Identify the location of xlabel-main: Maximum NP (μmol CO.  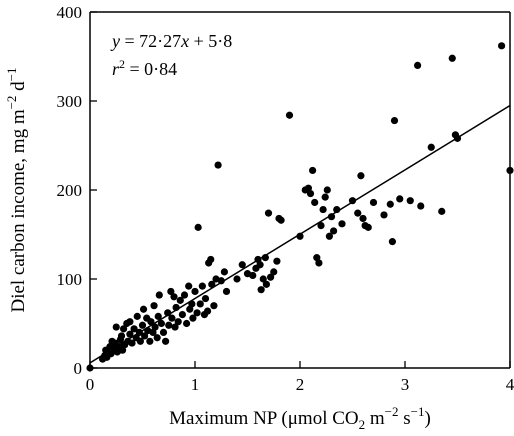
(263, 418).